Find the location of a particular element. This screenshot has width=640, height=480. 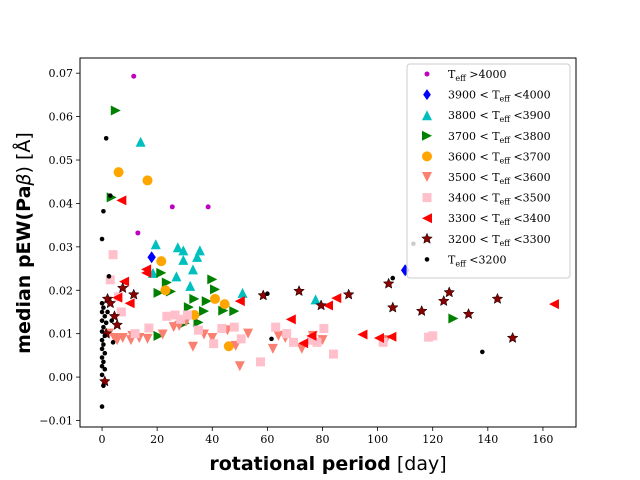

y-tick-label: 0.03 is located at coordinates (61, 247).